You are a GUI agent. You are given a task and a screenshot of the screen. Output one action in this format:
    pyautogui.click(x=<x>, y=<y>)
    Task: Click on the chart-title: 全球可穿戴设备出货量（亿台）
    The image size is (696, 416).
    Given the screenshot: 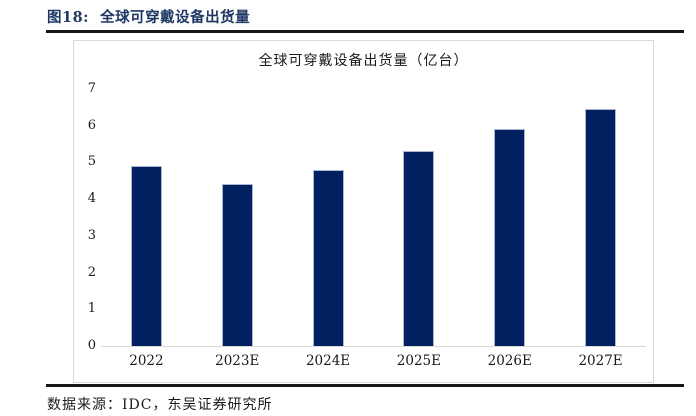 What is the action you would take?
    pyautogui.click(x=363, y=61)
    